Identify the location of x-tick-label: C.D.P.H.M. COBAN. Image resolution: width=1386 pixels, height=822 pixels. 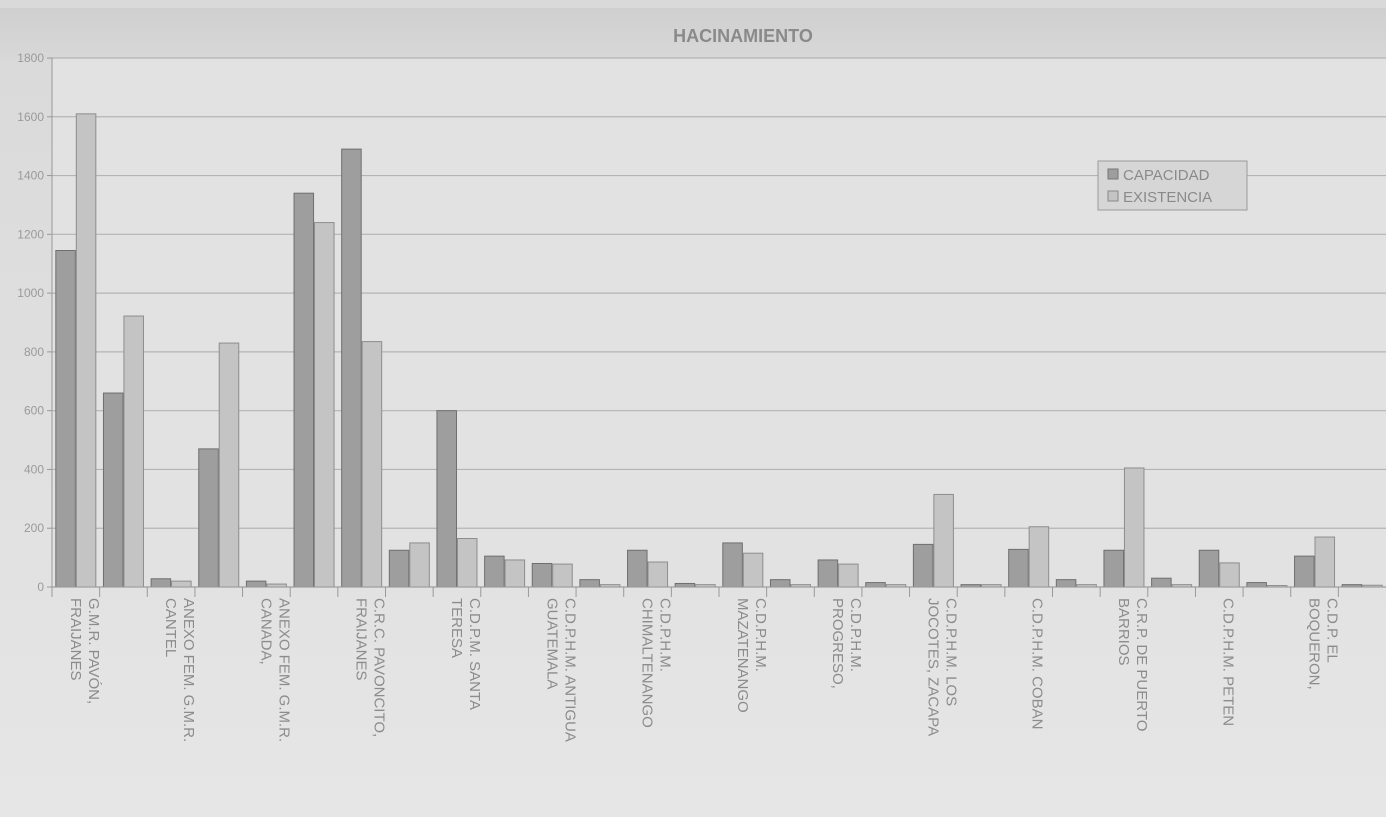
(1037, 663).